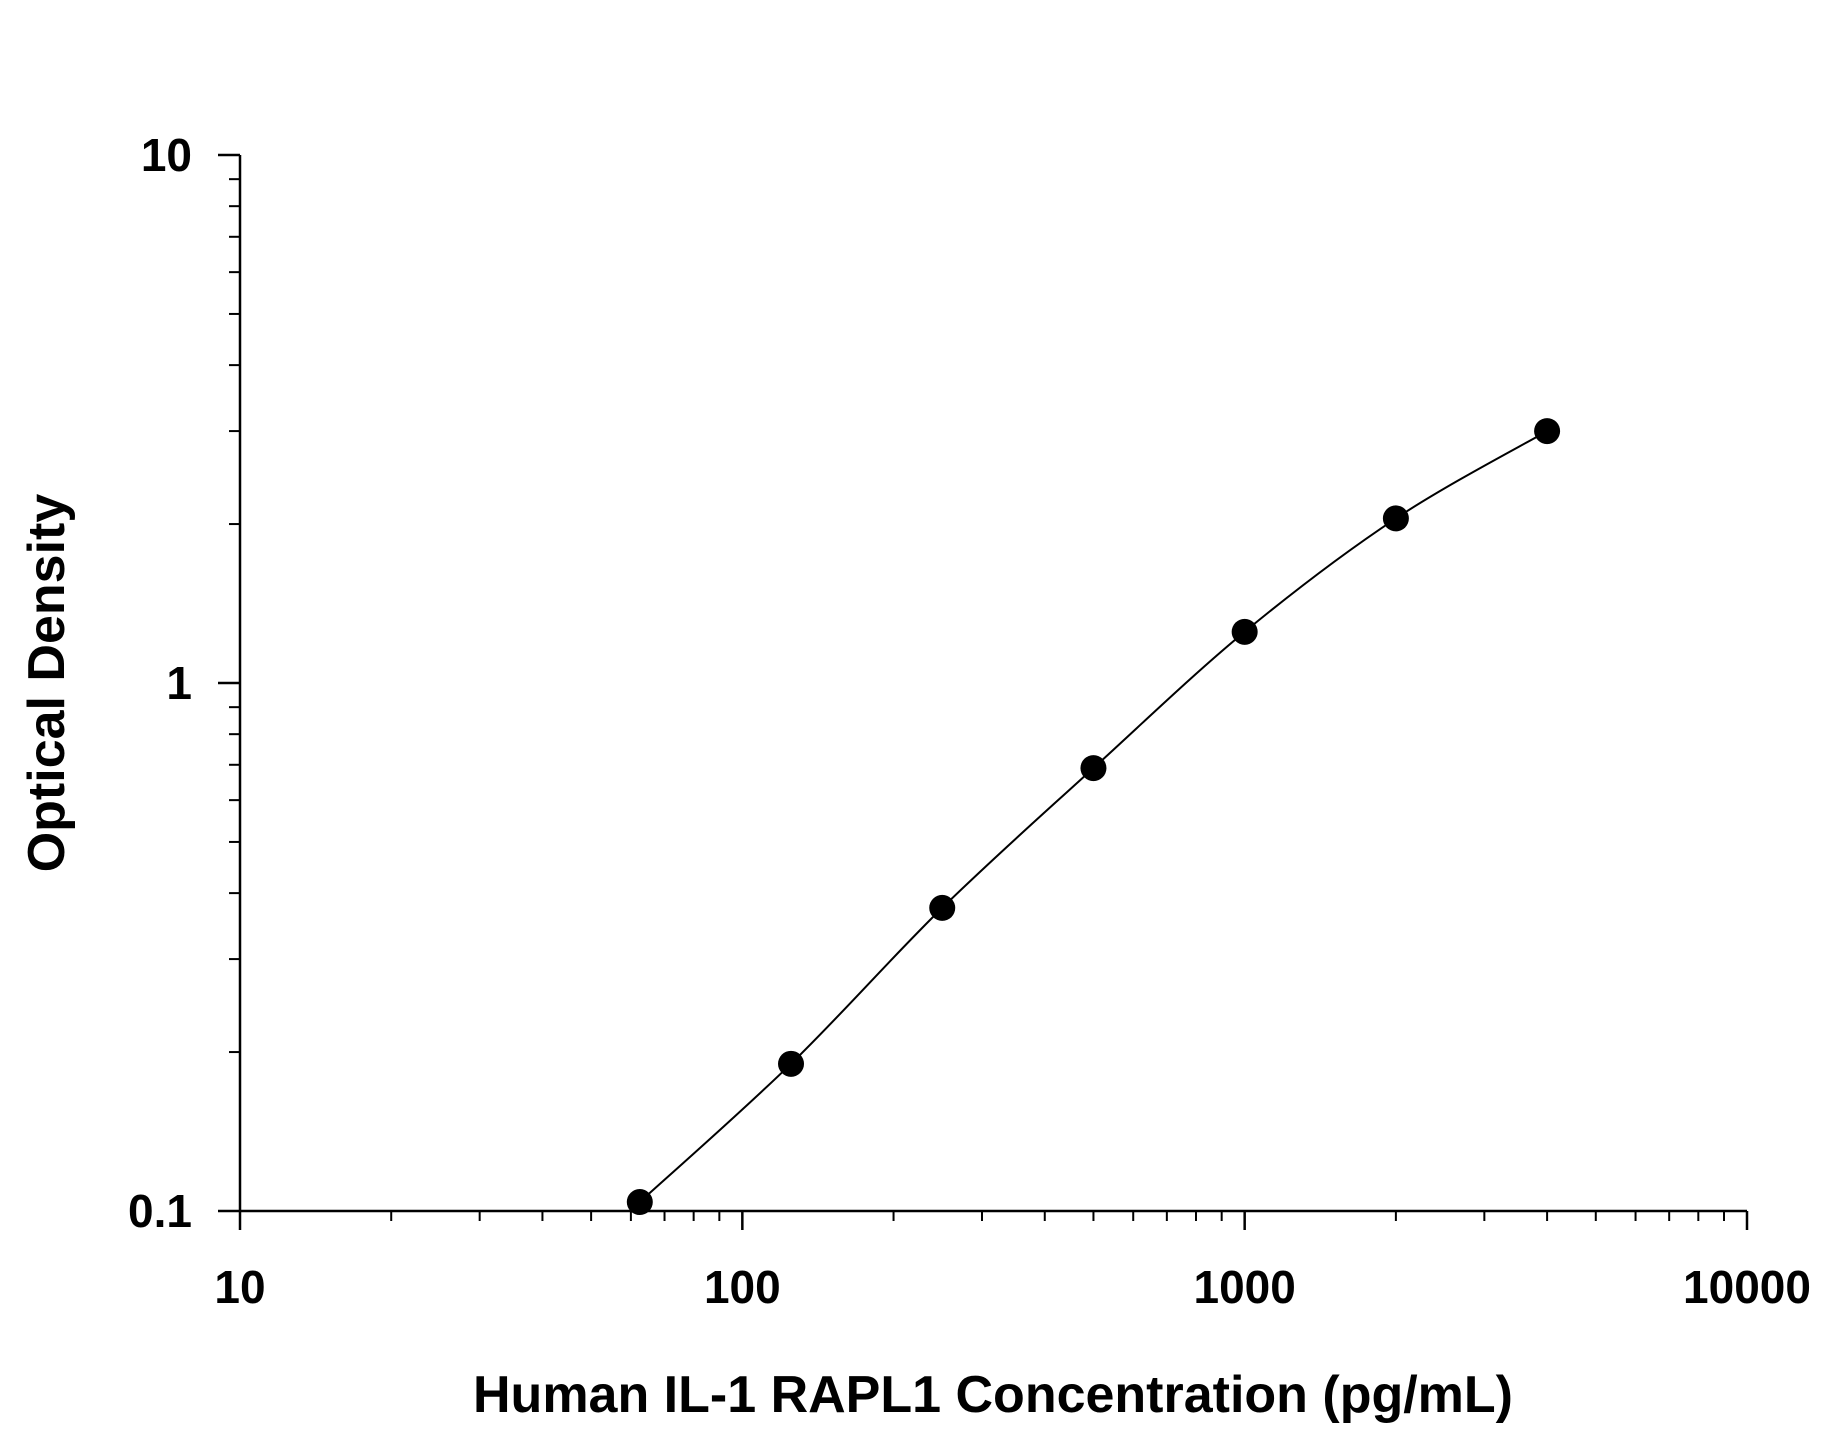  Describe the element at coordinates (742, 1287) in the screenshot. I see `x-tick-label: 100` at that location.